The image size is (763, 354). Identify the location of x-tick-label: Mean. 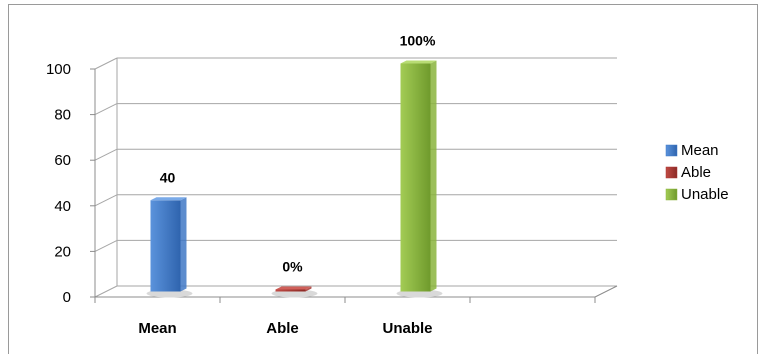
(157, 328).